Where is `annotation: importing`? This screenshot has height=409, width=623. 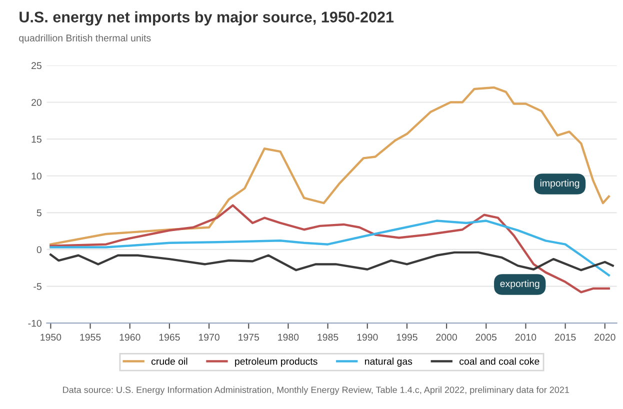 annotation: importing is located at coordinates (560, 183).